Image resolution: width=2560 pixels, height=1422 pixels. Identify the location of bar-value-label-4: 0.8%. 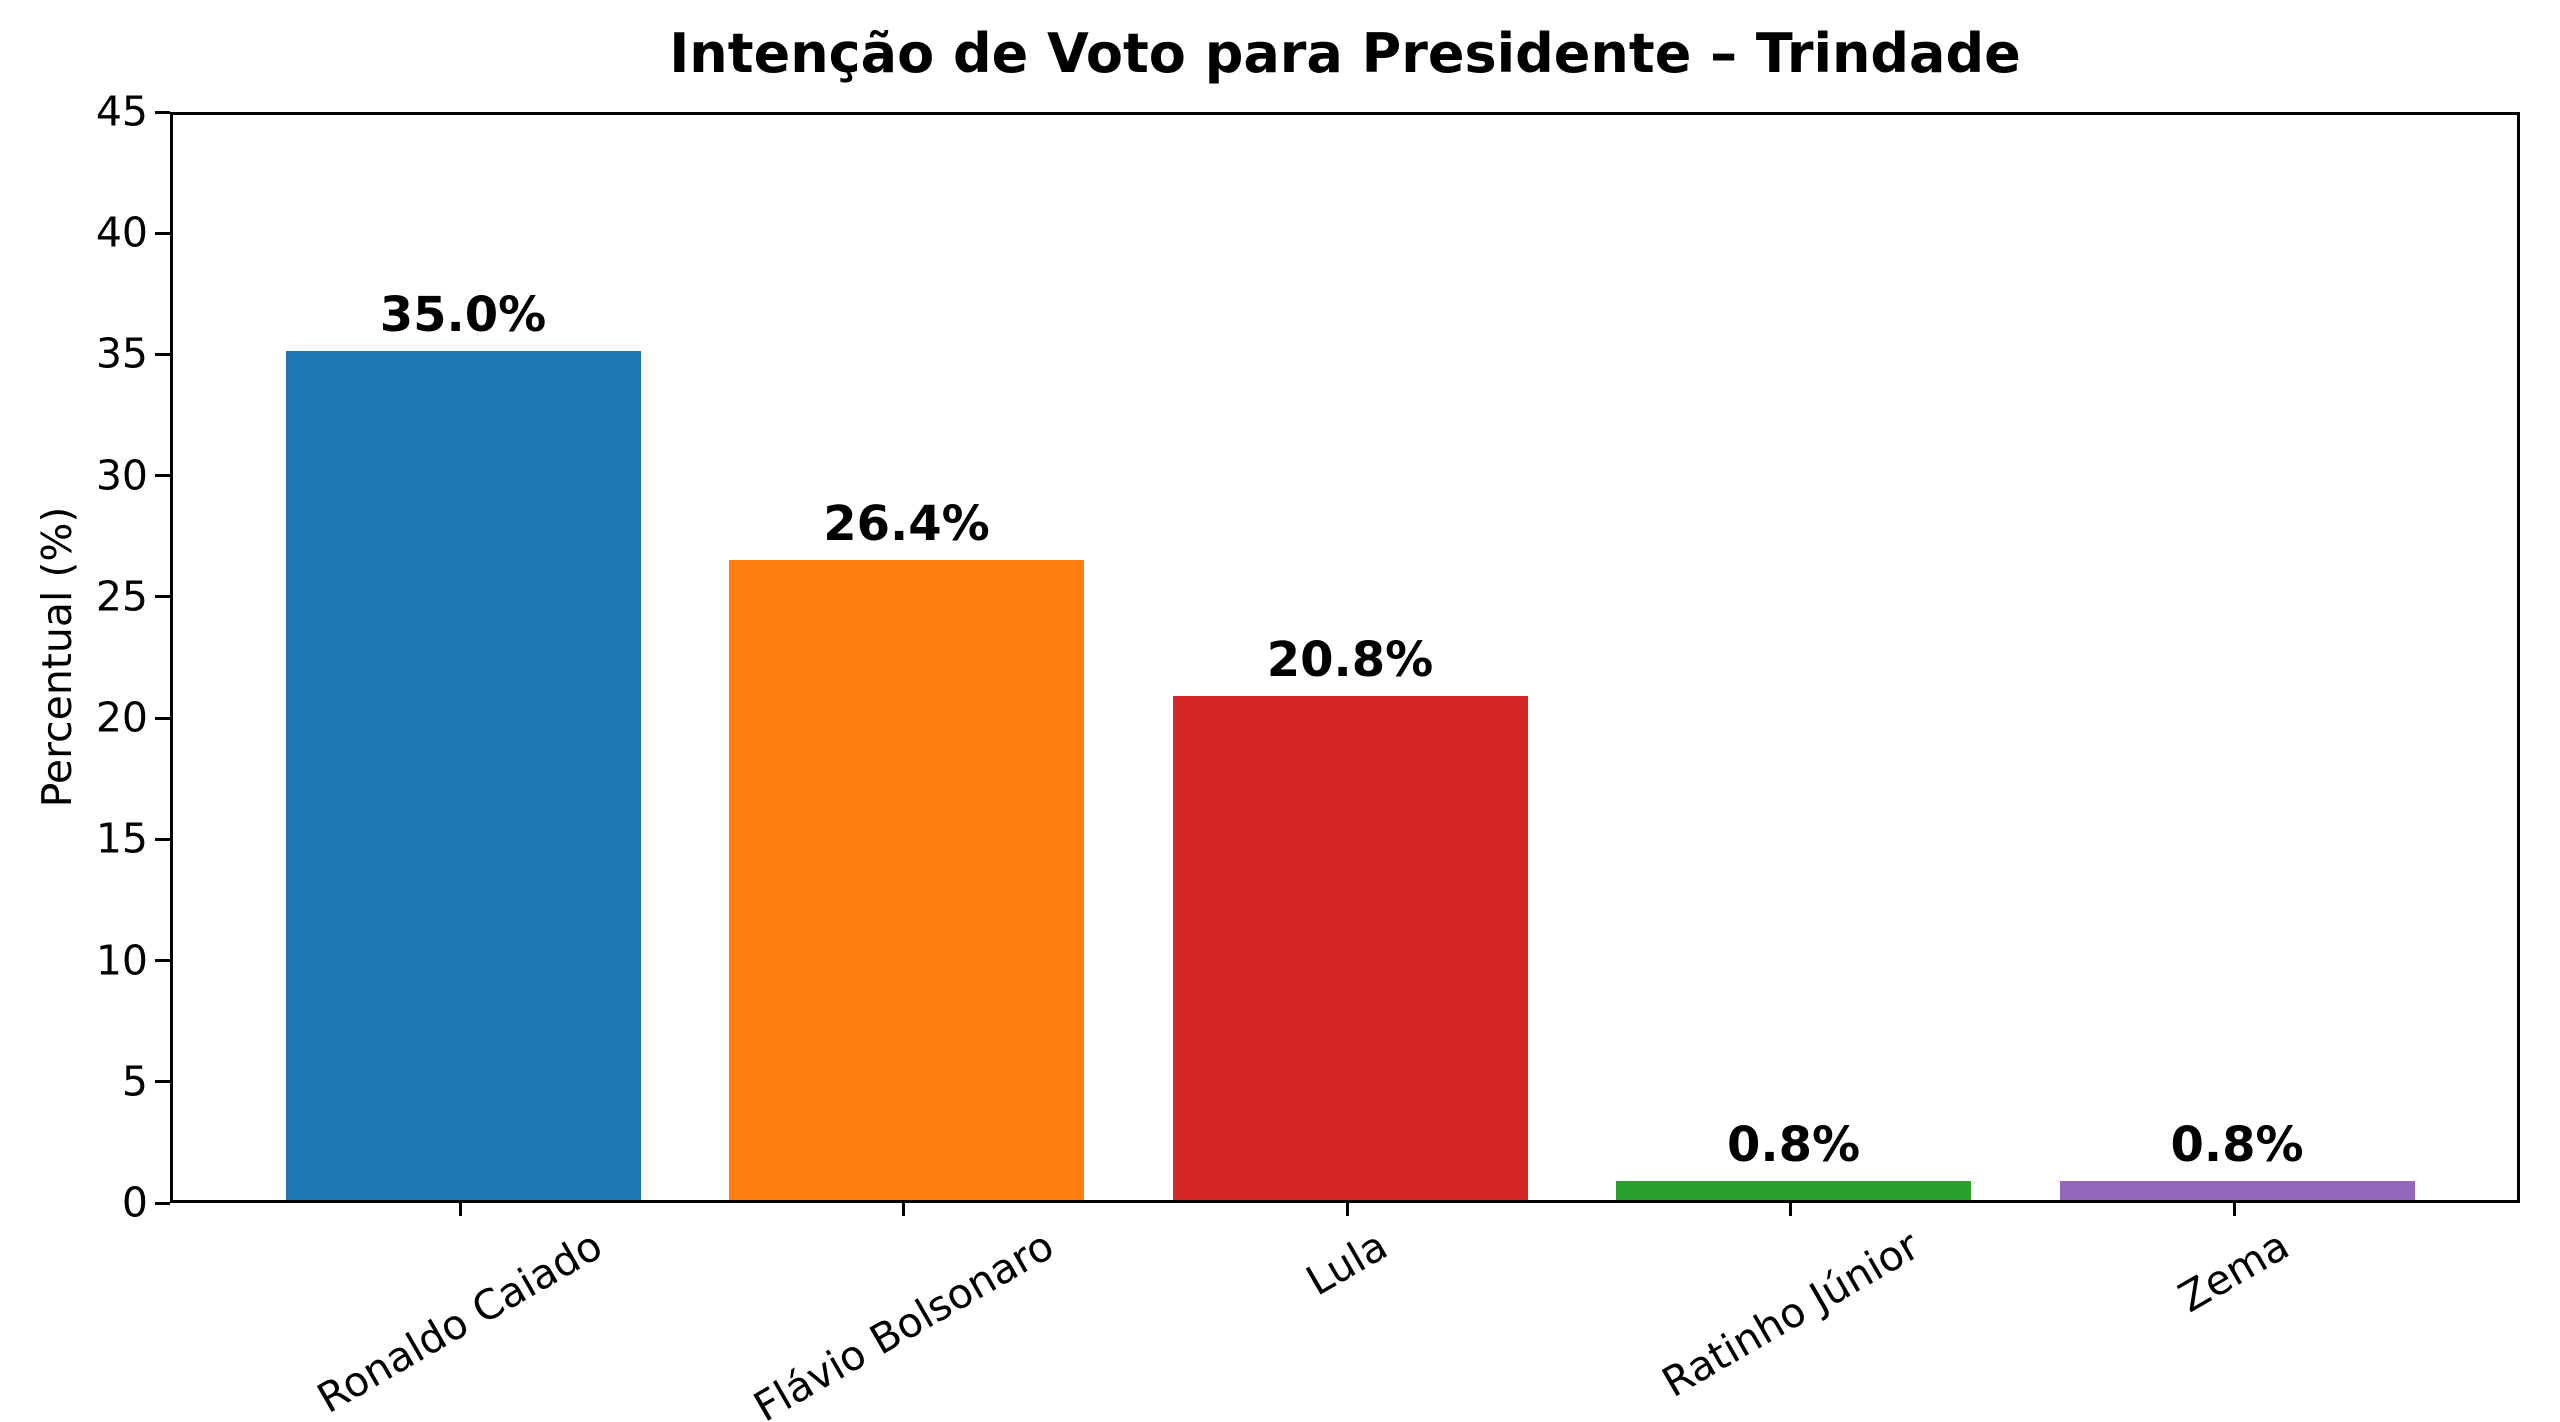
(2237, 1144).